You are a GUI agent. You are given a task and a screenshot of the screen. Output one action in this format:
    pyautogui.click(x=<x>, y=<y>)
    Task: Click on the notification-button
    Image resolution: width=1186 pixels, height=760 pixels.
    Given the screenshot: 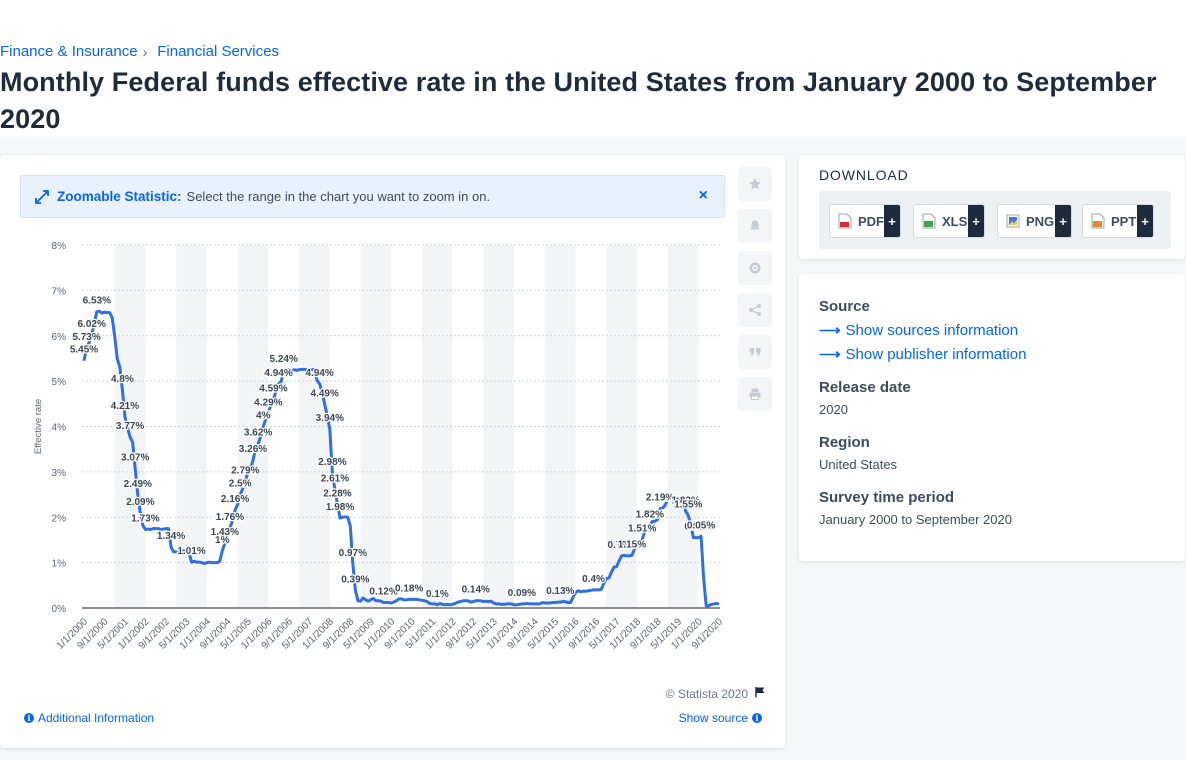 What is the action you would take?
    pyautogui.click(x=755, y=226)
    